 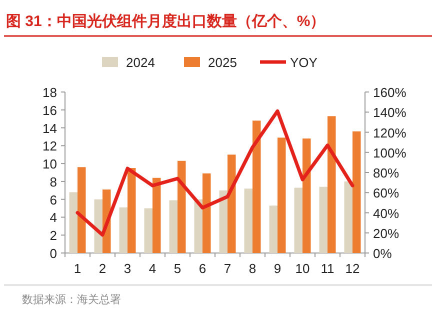 I want to click on x-tick-label: 3, so click(x=128, y=268).